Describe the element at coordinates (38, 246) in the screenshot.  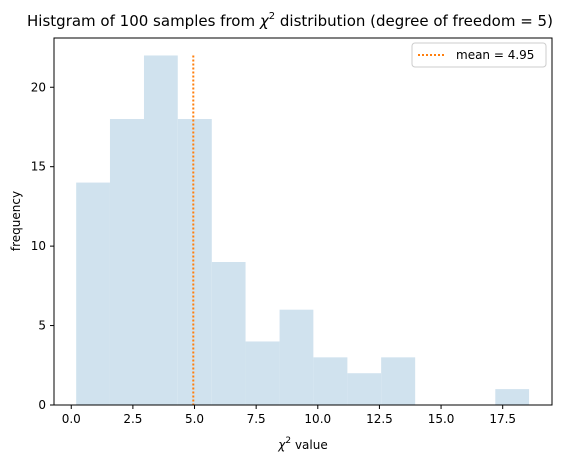
I see `y-tick-label: 10` at that location.